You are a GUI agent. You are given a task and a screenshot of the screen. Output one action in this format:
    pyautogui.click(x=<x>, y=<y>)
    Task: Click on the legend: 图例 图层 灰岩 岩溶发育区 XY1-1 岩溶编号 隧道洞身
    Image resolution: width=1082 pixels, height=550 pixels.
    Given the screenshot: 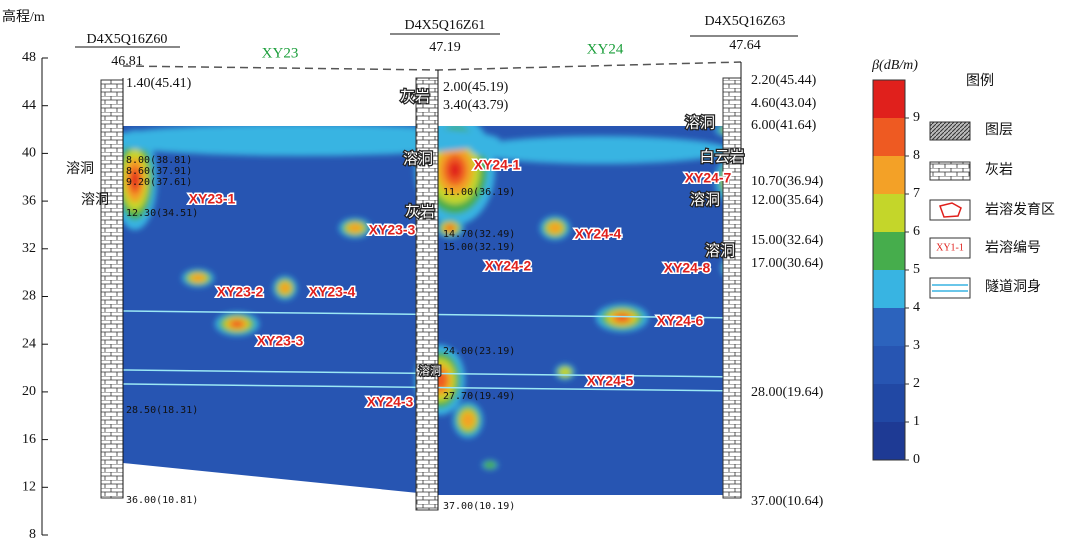 What is the action you would take?
    pyautogui.click(x=992, y=186)
    